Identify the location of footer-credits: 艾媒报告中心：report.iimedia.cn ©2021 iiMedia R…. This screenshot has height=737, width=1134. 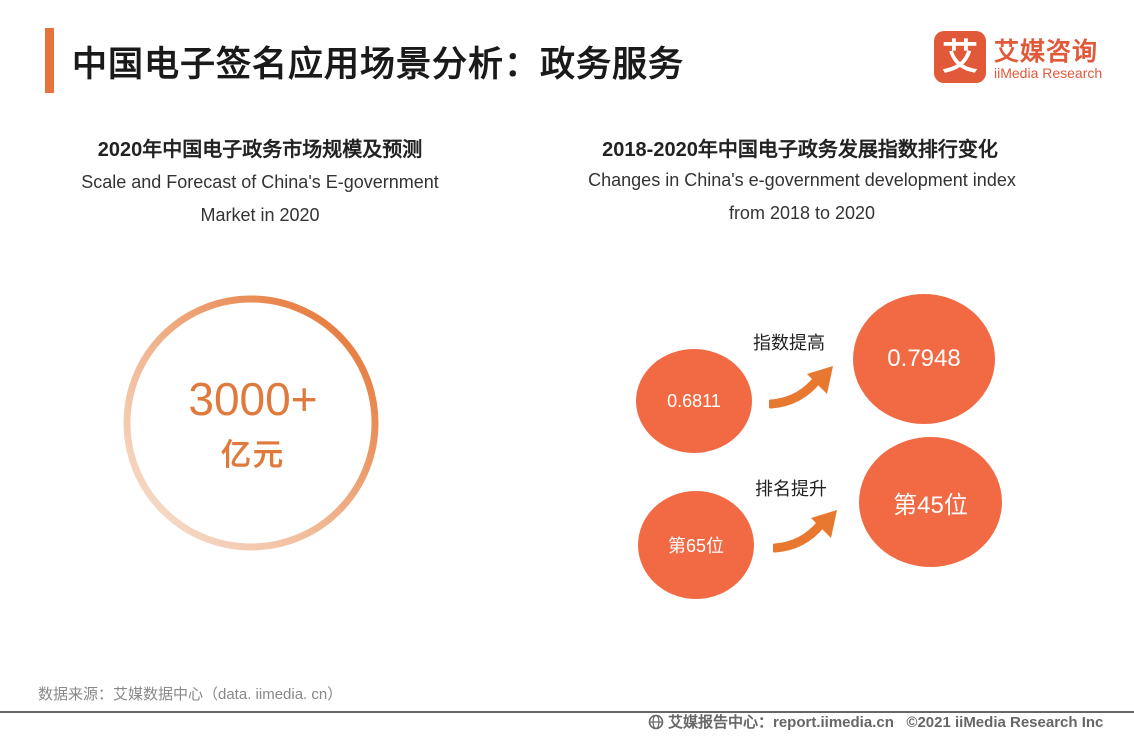
(875, 723).